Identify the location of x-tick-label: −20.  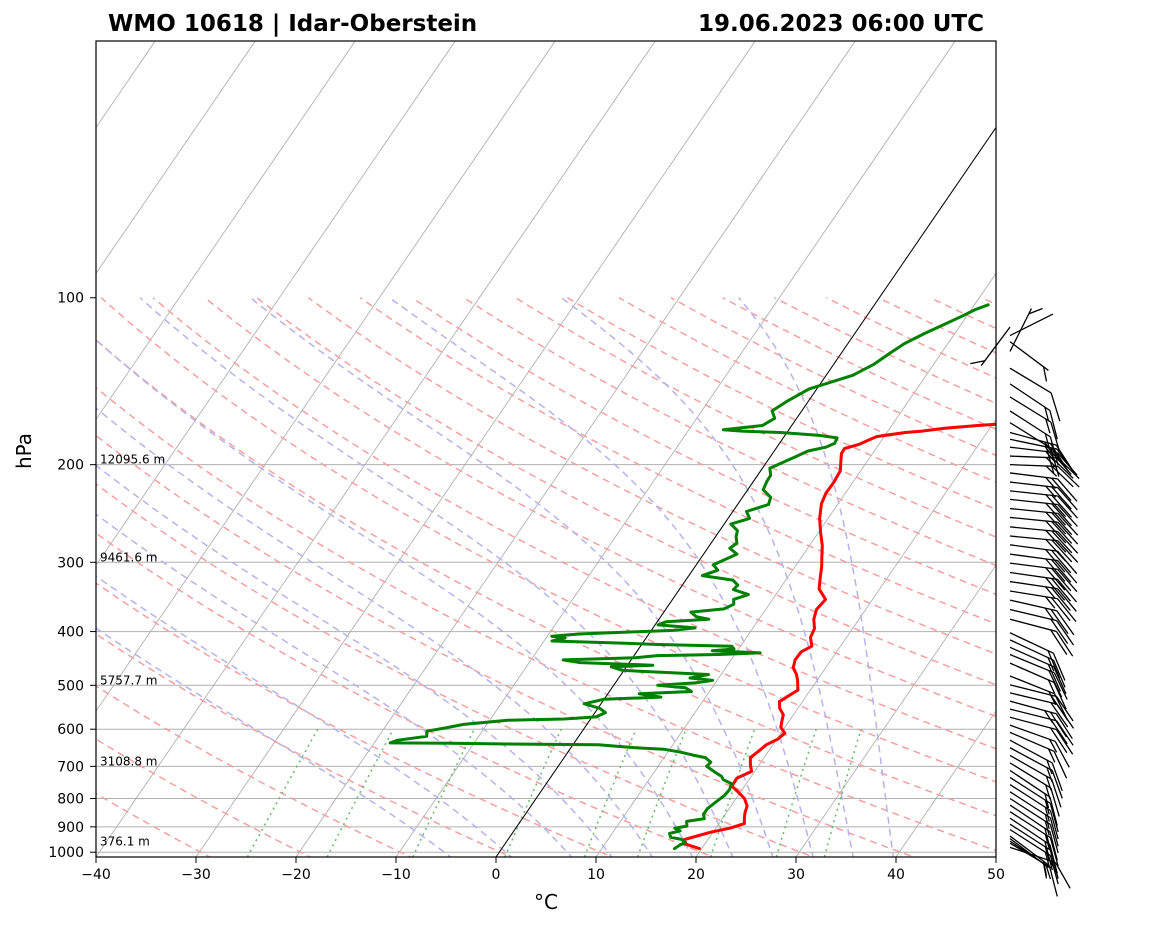
(296, 875).